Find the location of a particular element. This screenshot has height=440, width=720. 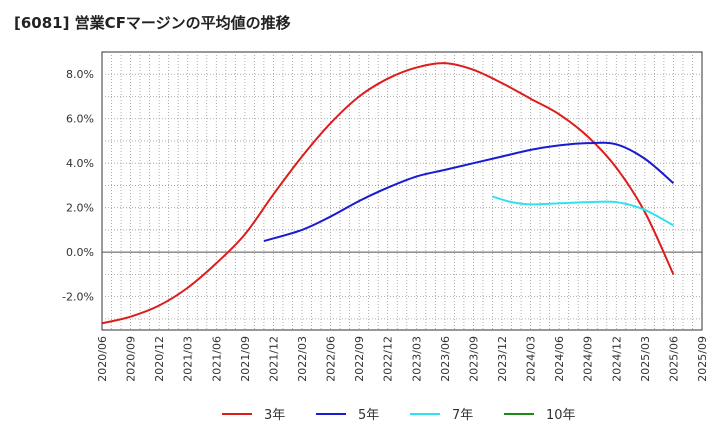

x-tick-label: 2023/03 is located at coordinates (416, 359).